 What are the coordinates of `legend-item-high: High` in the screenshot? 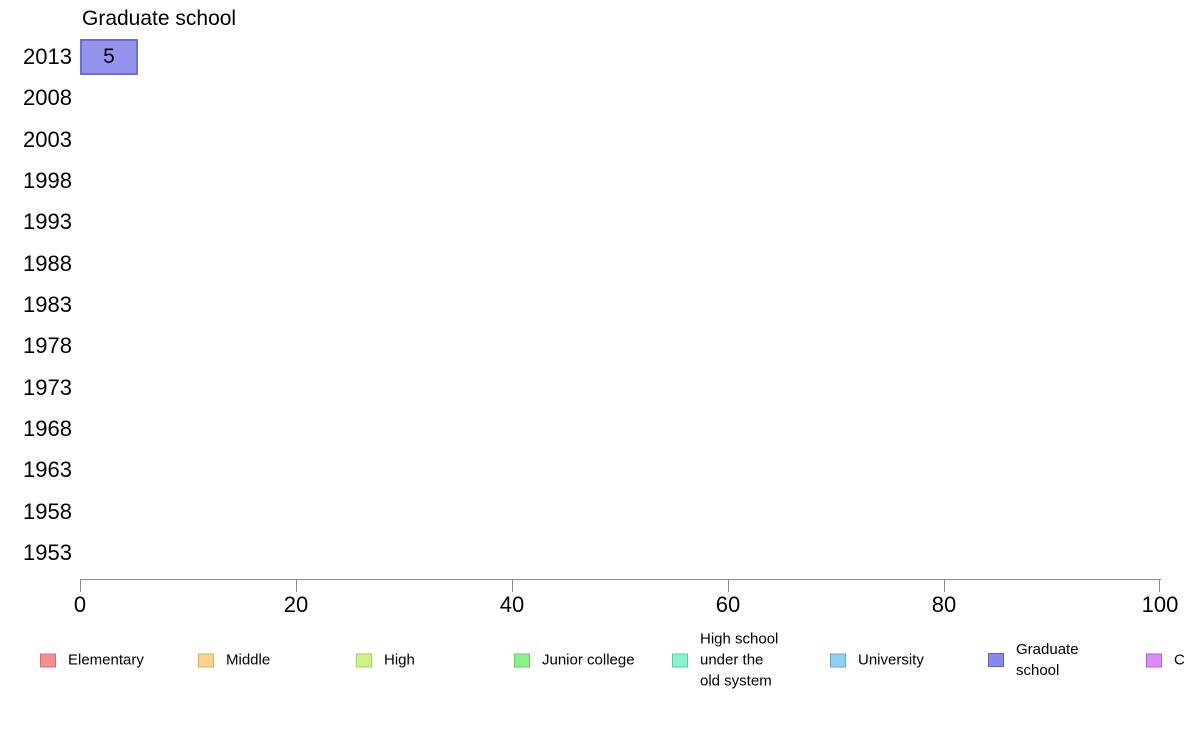 It's located at (385, 660).